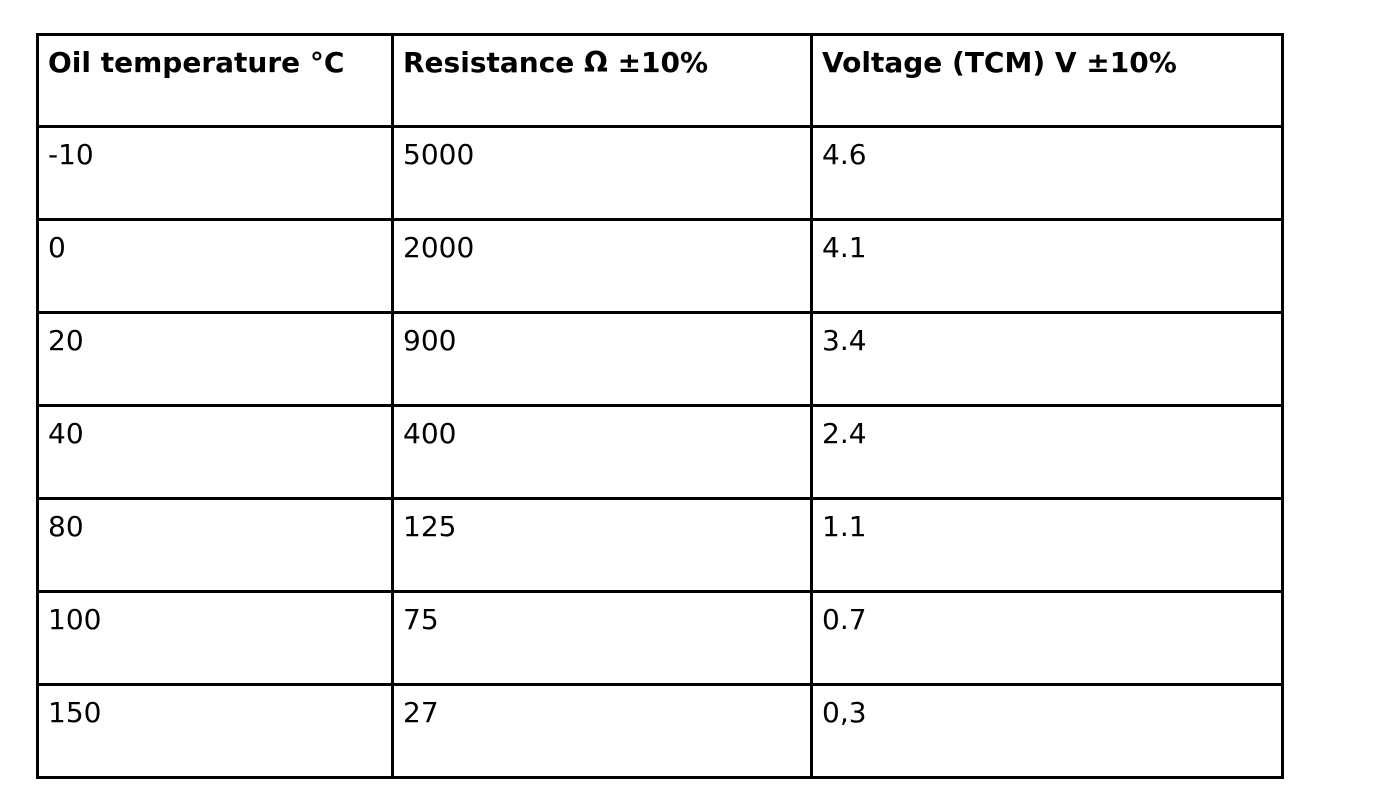 The height and width of the screenshot is (802, 1376). What do you see at coordinates (602, 359) in the screenshot?
I see `cell-resistance: 900` at bounding box center [602, 359].